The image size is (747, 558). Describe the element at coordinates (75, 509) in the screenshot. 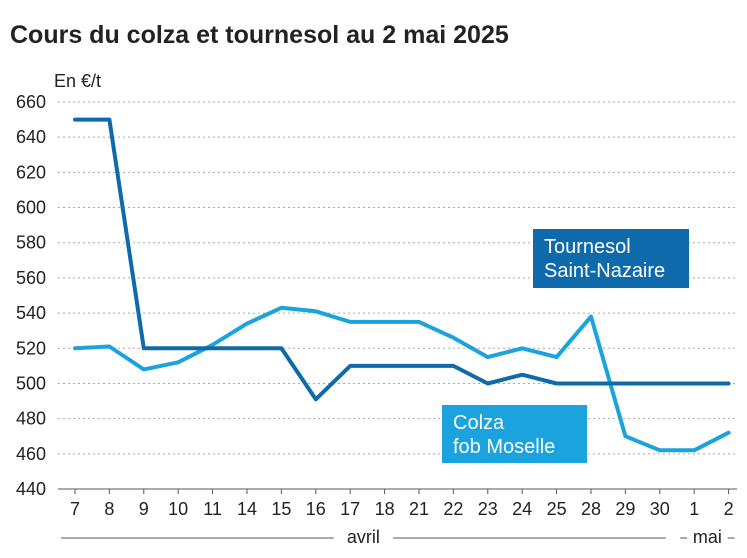

I see `x-tick-label: 7` at that location.